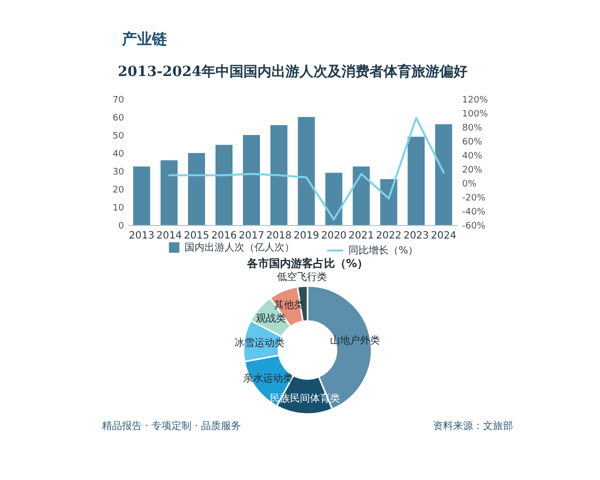  I want to click on y2-tick-label: 120%, so click(475, 101).